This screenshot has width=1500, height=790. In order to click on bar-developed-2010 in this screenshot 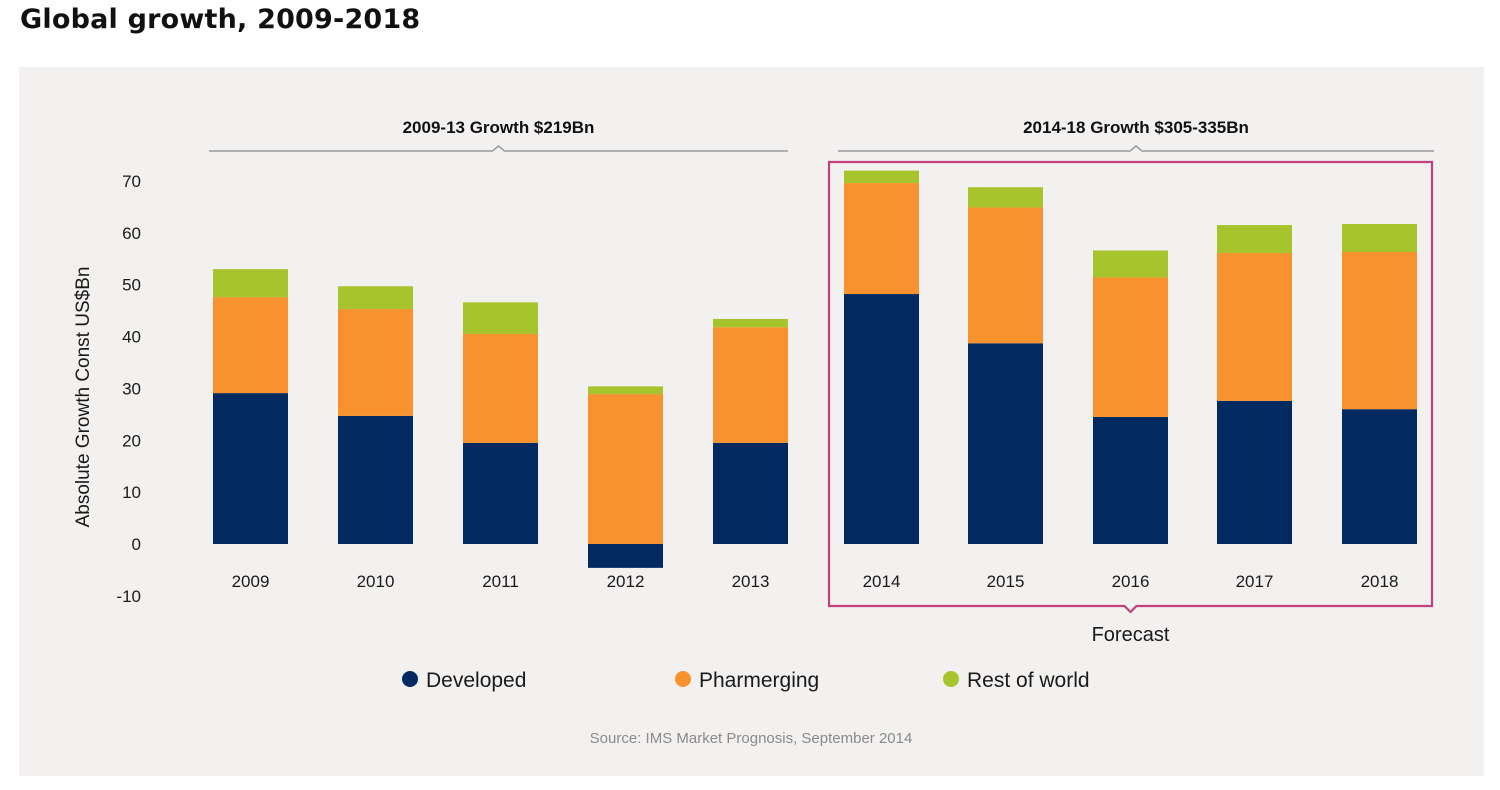, I will do `click(375, 479)`.